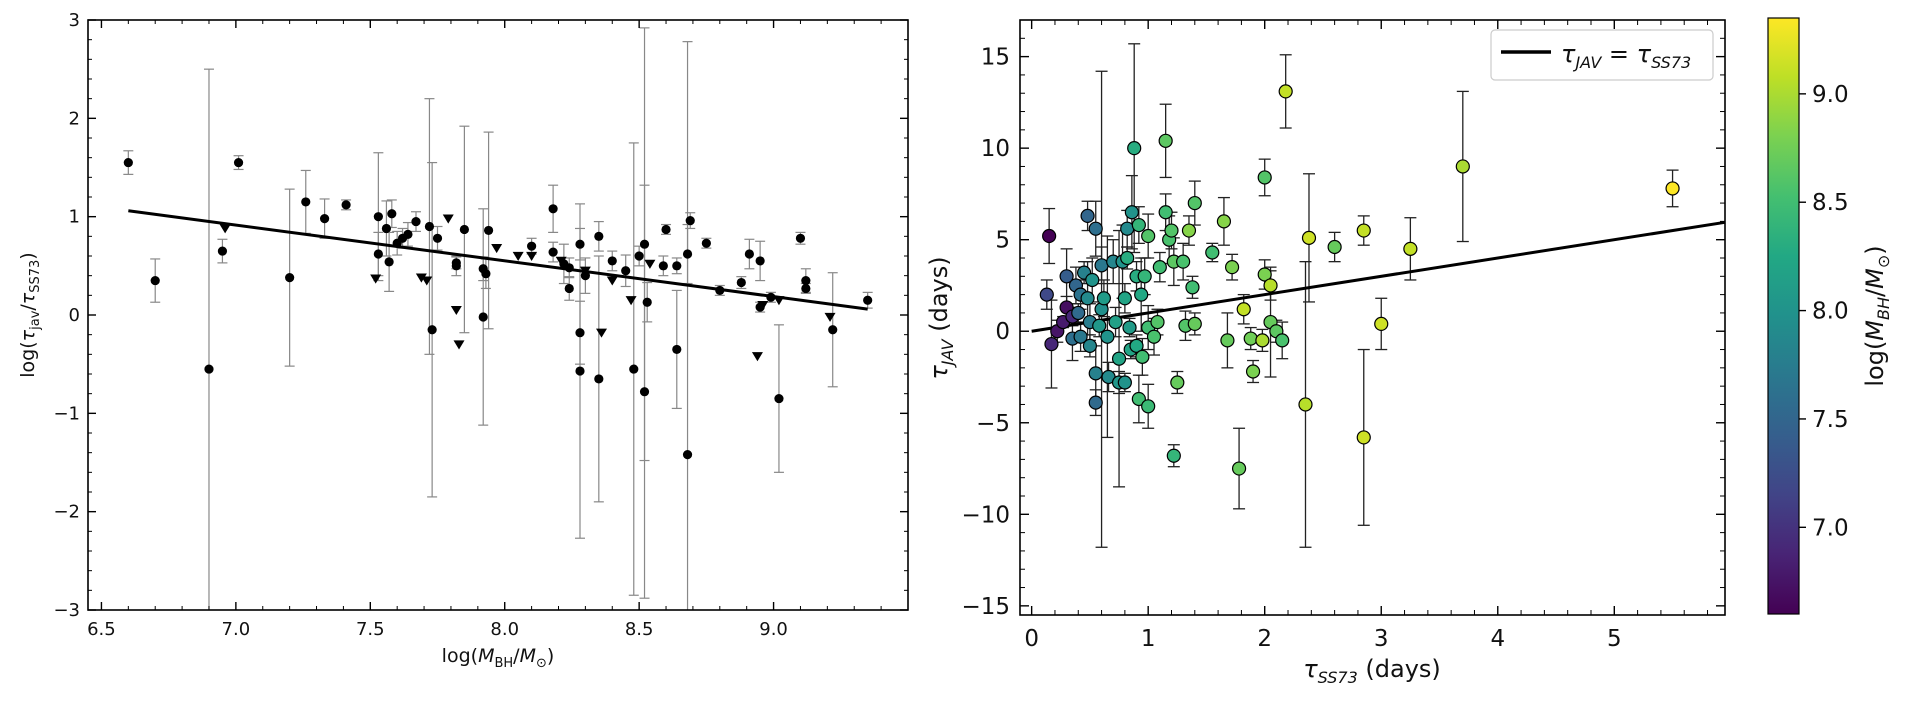 The width and height of the screenshot is (1906, 704). I want to click on left-y-tick-label: −1, so click(66, 413).